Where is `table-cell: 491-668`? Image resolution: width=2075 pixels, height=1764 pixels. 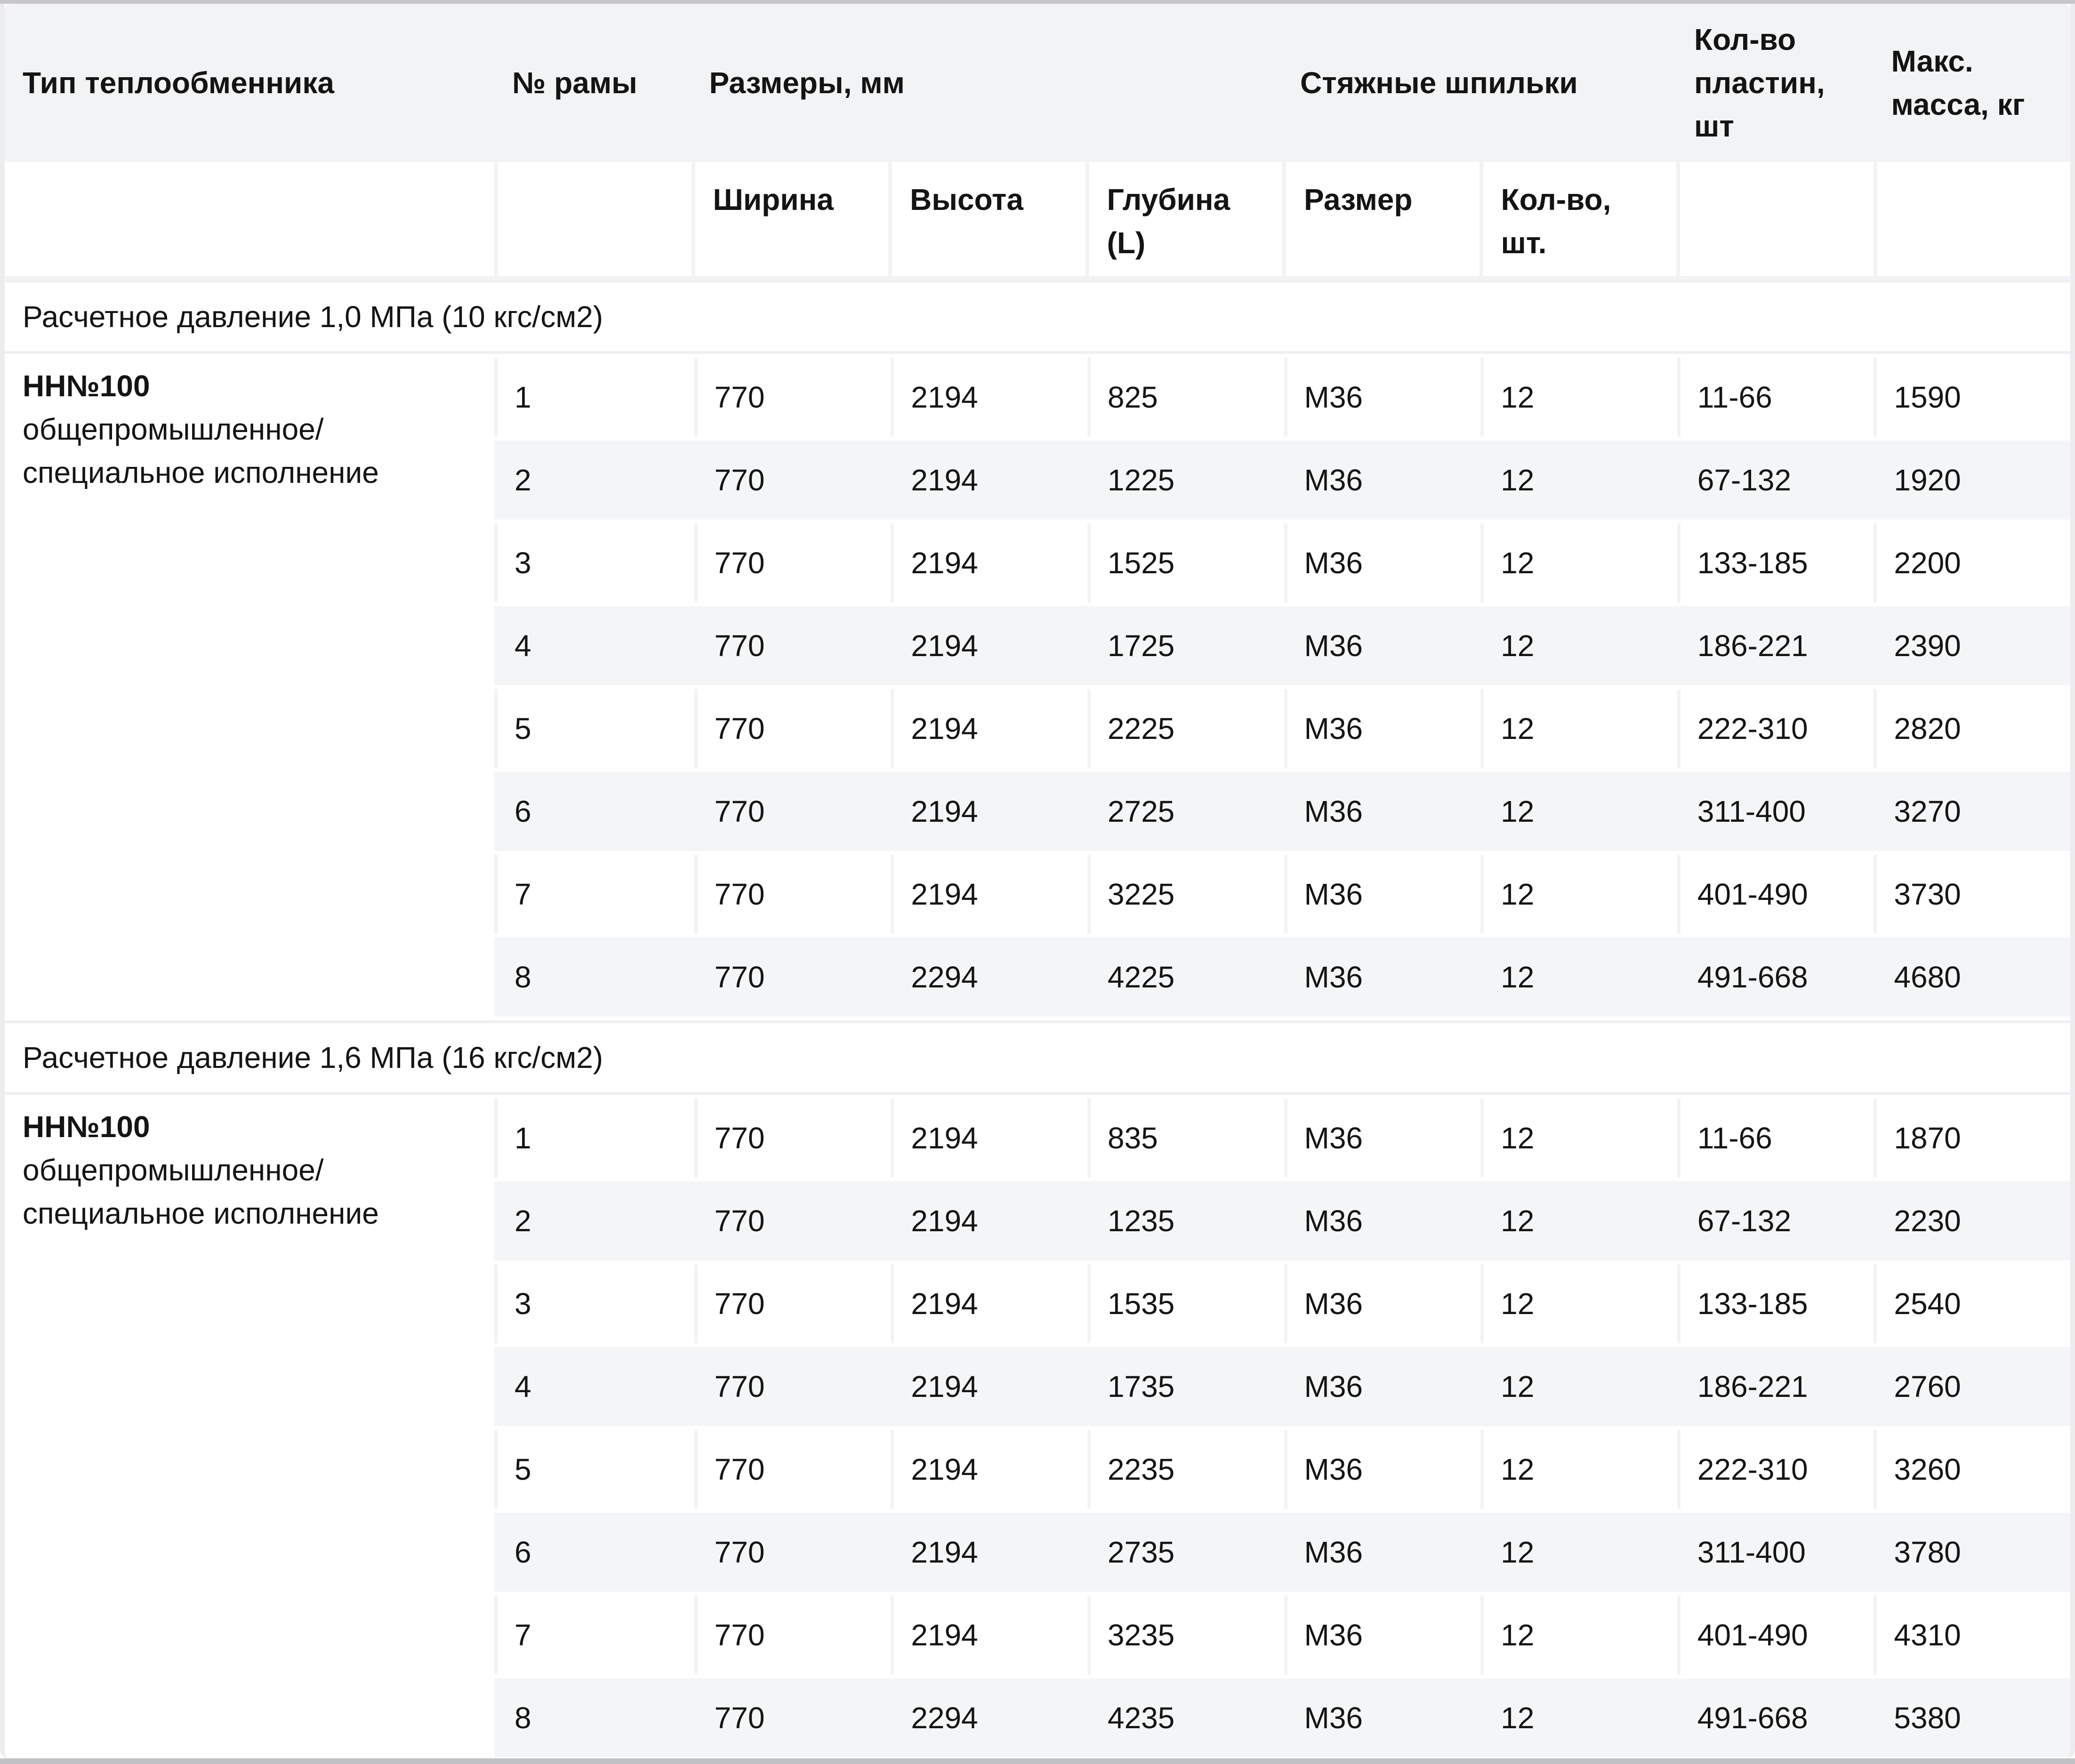
table-cell: 491-668 is located at coordinates (1753, 977).